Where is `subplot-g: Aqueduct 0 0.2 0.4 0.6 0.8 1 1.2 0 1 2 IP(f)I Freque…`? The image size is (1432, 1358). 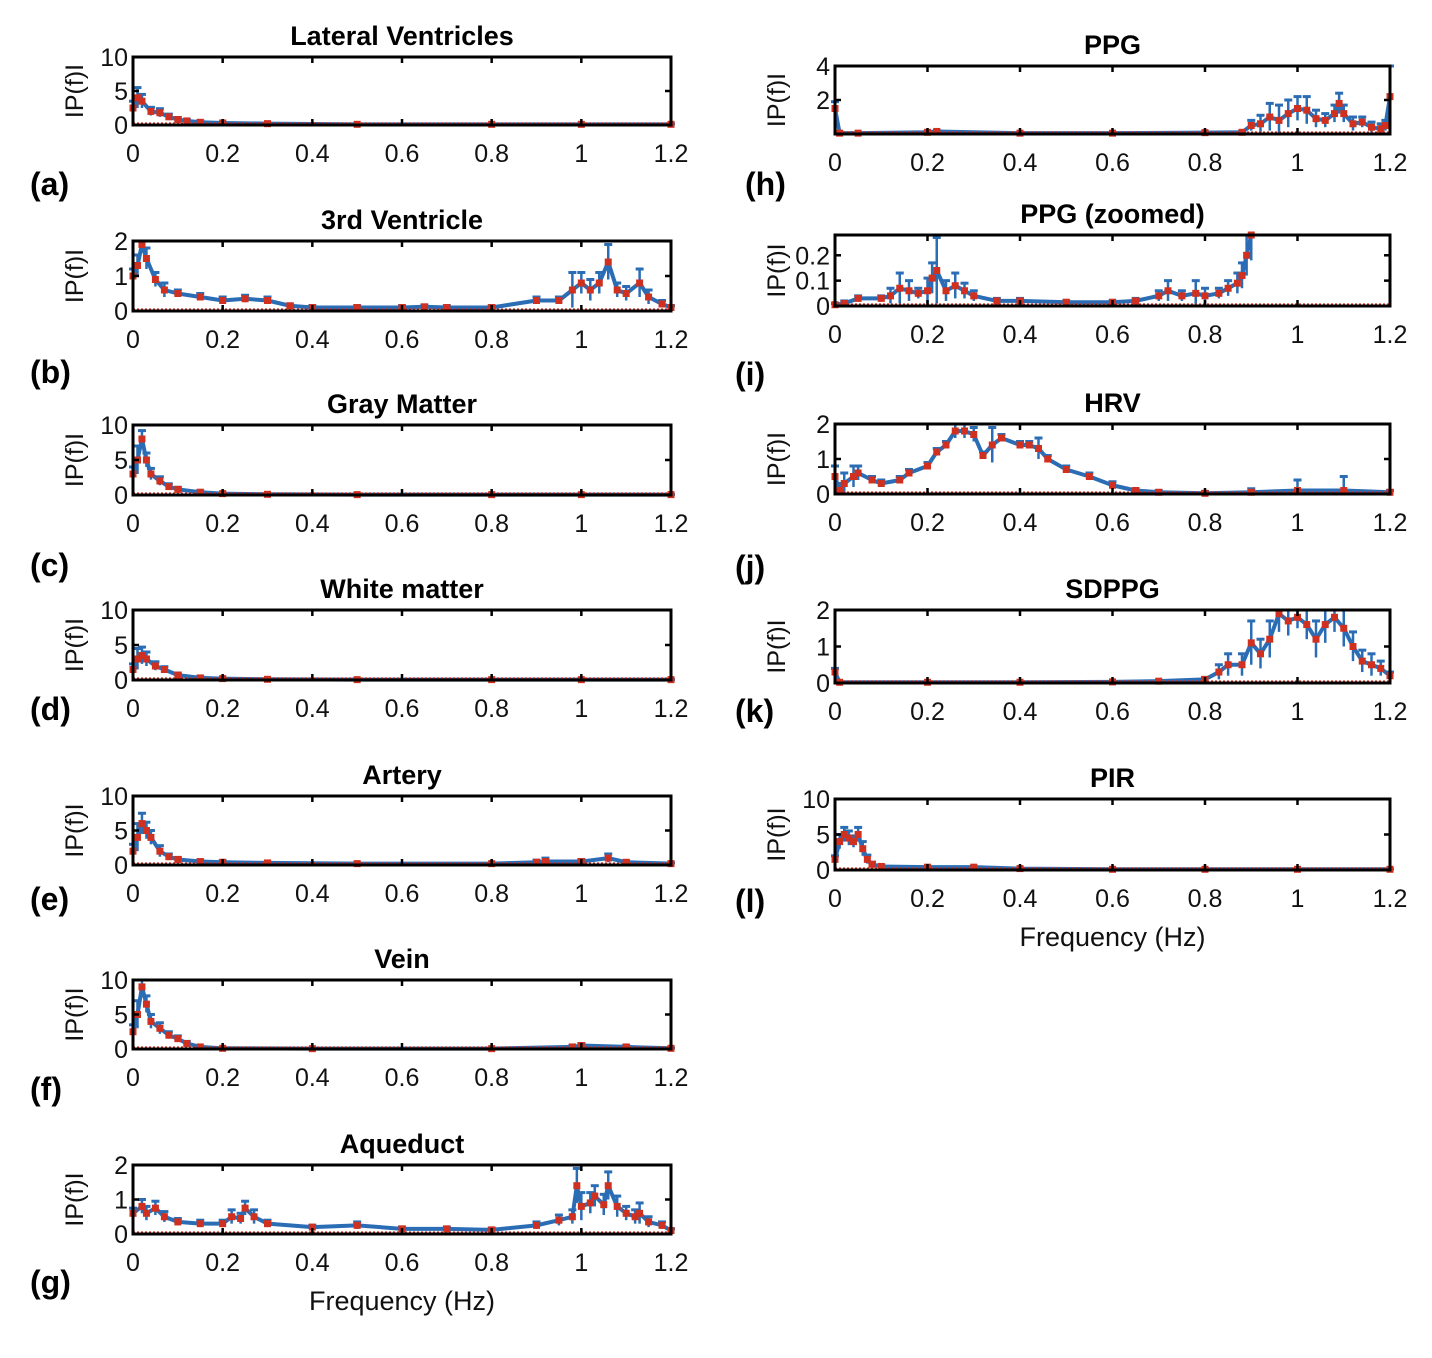
subplot-g: Aqueduct 0 0.2 0.4 0.6 0.8 1 1.2 0 1 2 IP(f)I Freque… is located at coordinates (359, 1222).